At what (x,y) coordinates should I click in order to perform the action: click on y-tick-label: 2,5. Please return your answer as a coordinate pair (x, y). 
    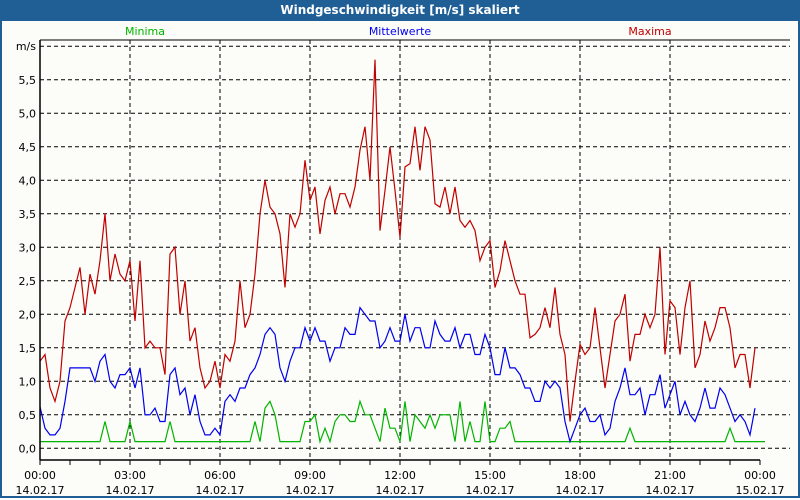
    Looking at the image, I should click on (28, 281).